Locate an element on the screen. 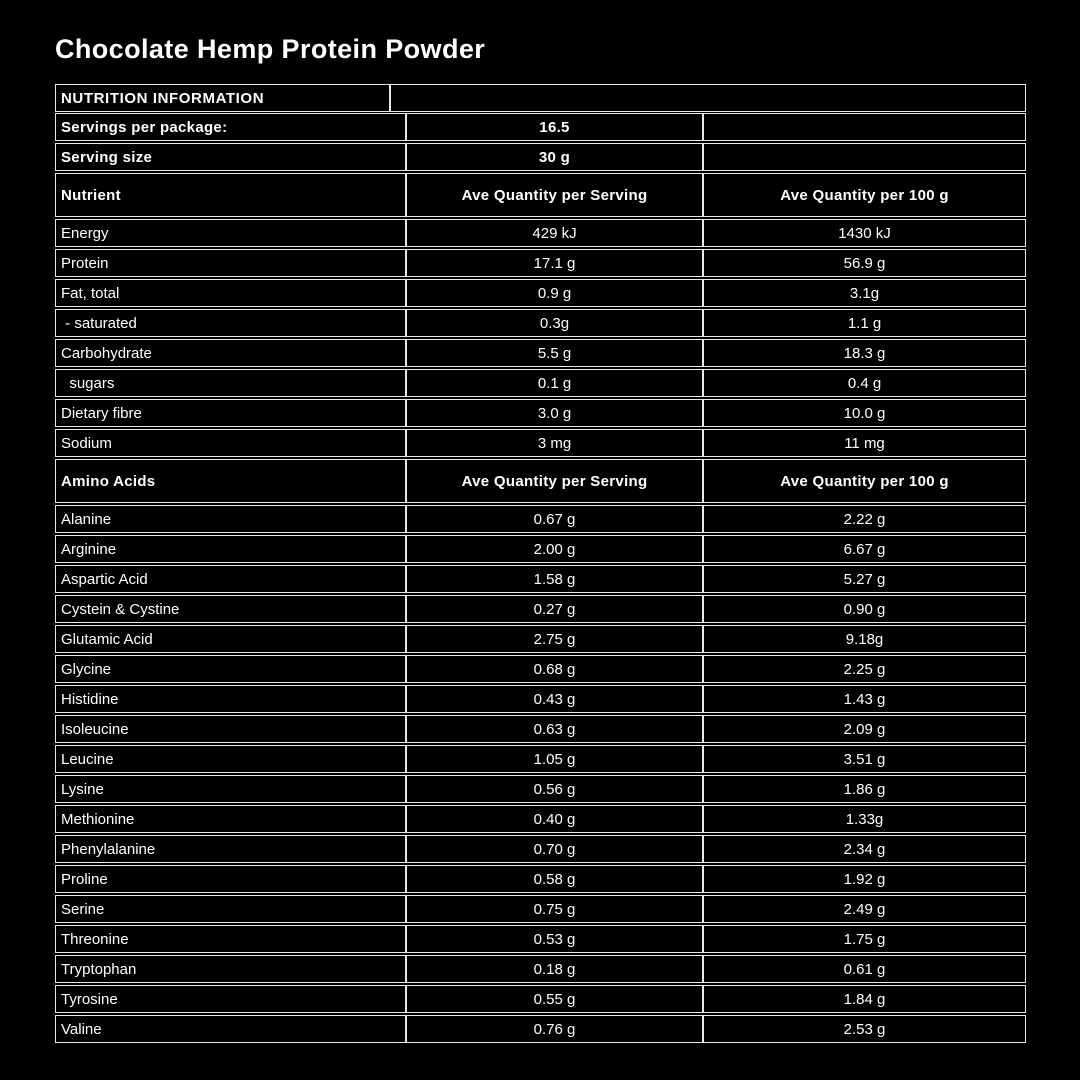 The image size is (1080, 1080). table-row: Glycine 0.68 g 2.25 g is located at coordinates (540, 669).